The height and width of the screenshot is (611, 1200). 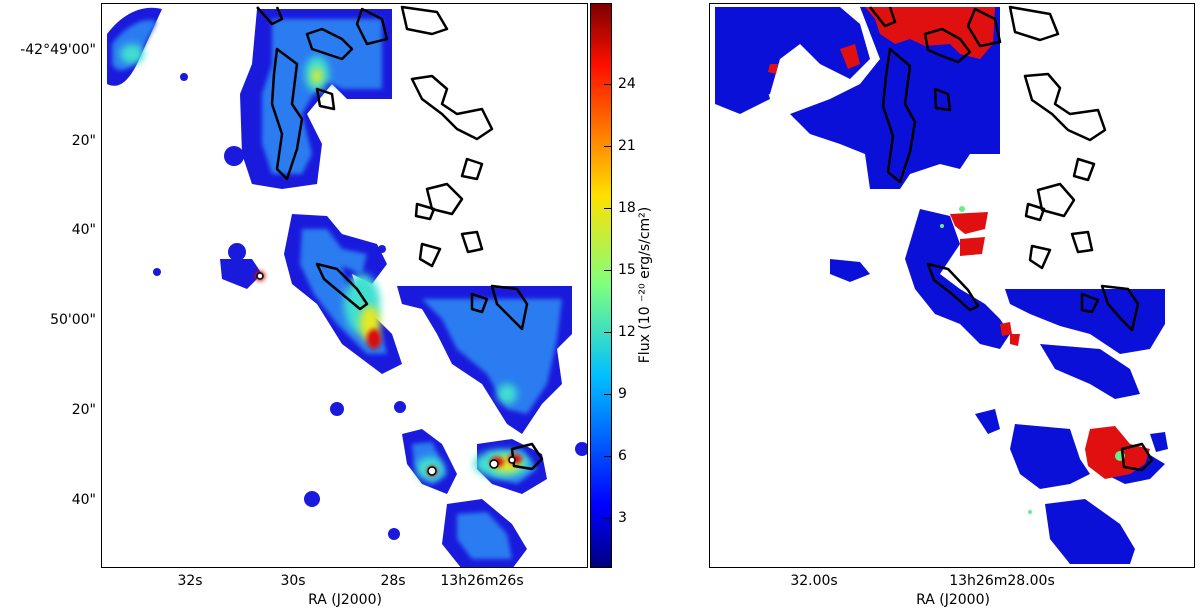 I want to click on y-tick-label: -42°49'00", so click(x=58, y=50).